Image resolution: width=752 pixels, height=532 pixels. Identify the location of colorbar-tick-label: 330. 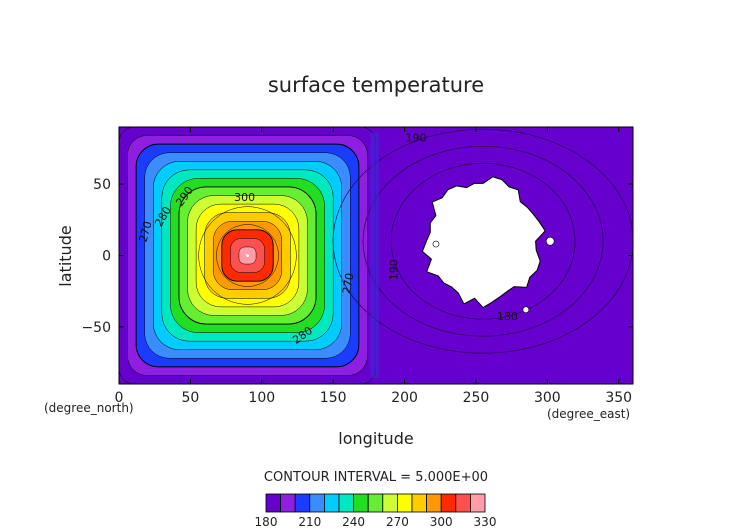
(485, 522).